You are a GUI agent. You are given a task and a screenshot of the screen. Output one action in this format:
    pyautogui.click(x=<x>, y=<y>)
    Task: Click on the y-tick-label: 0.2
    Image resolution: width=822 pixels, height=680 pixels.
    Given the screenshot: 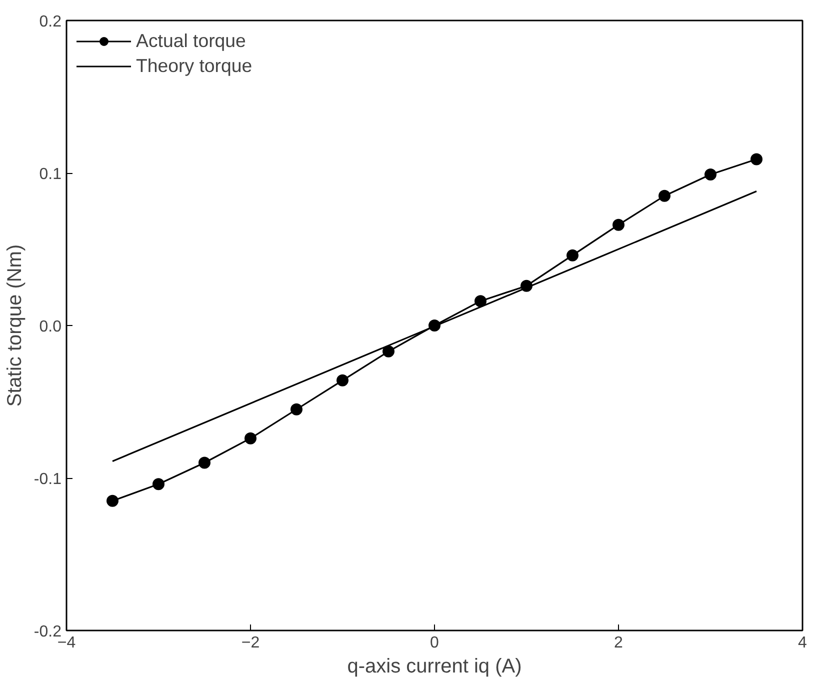 What is the action you would take?
    pyautogui.click(x=50, y=22)
    